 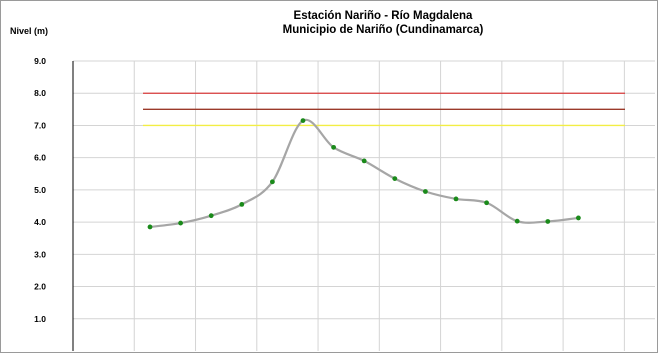 I want to click on y-tick-label-4: 4.0, so click(x=40, y=222).